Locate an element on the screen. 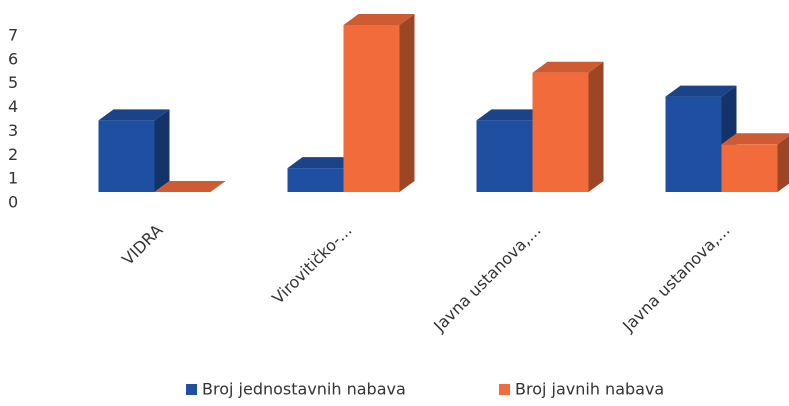 This screenshot has width=789, height=406. y-tick-label: 1 is located at coordinates (13, 178).